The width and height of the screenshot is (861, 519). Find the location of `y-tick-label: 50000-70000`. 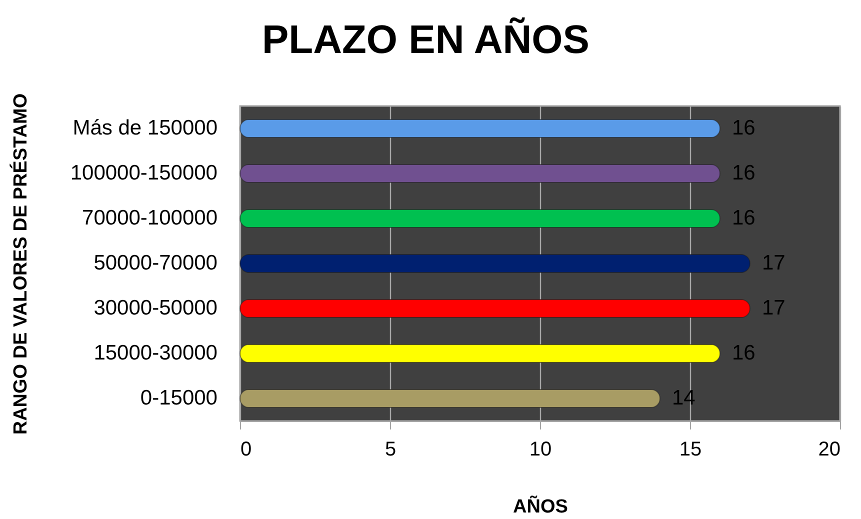

y-tick-label: 50000-70000 is located at coordinates (156, 263).